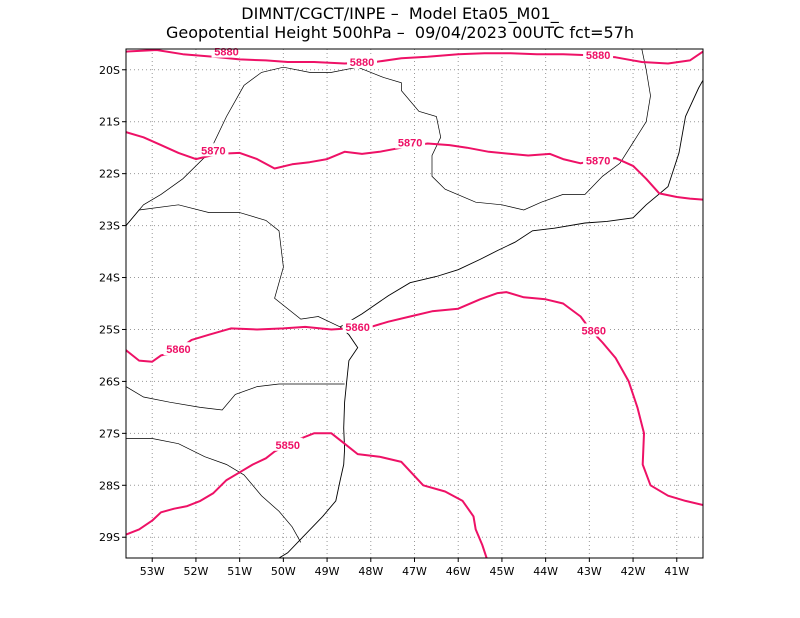 The width and height of the screenshot is (800, 618). I want to click on y-tick-label: 20S, so click(109, 70).